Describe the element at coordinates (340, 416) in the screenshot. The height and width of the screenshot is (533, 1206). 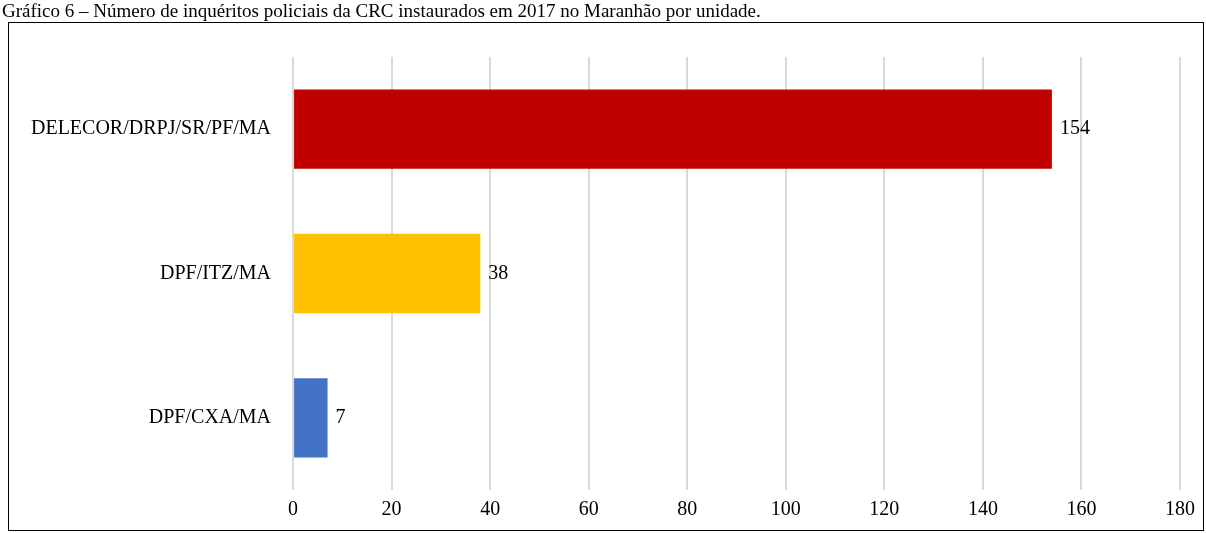
I see `data-label: 7` at that location.